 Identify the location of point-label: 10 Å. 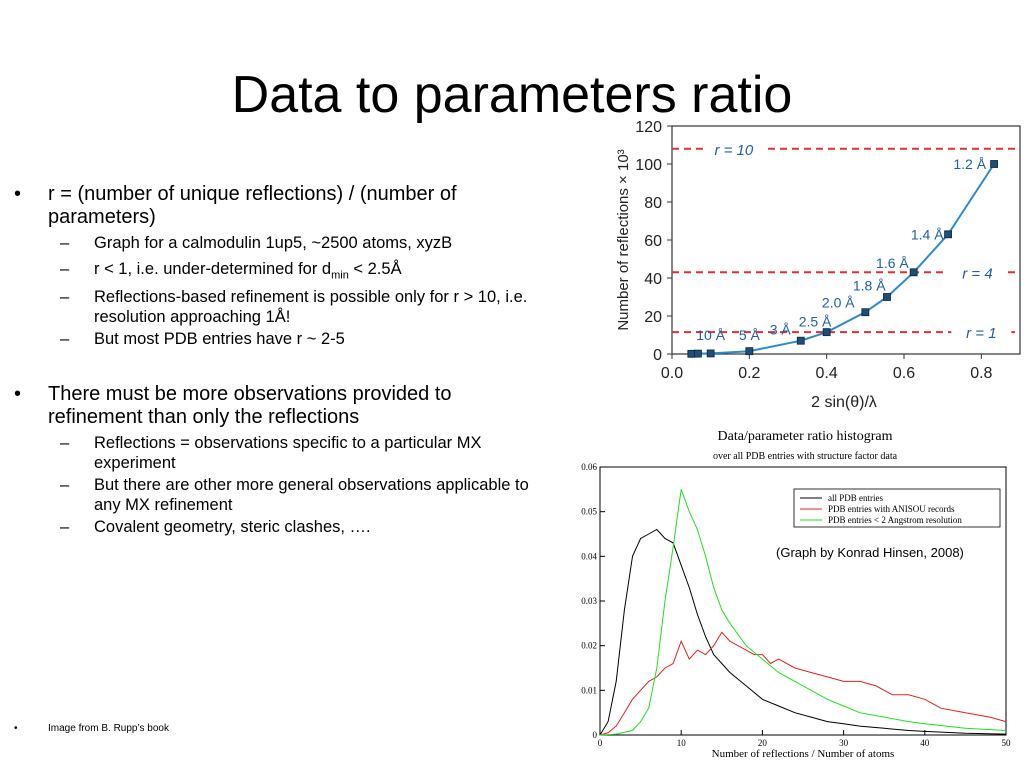
(710, 335).